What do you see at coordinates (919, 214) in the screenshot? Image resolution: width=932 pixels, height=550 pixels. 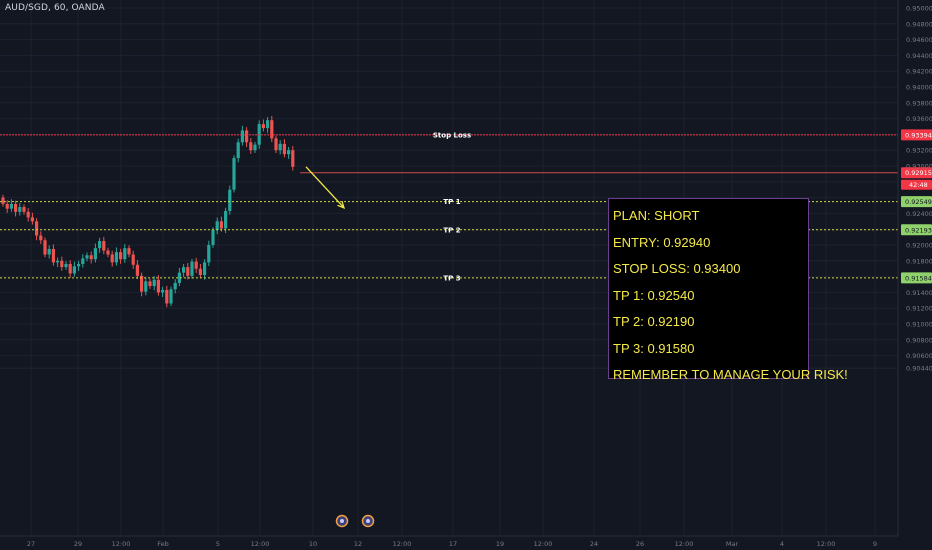 I see `y-tick-label: 0.92400` at bounding box center [919, 214].